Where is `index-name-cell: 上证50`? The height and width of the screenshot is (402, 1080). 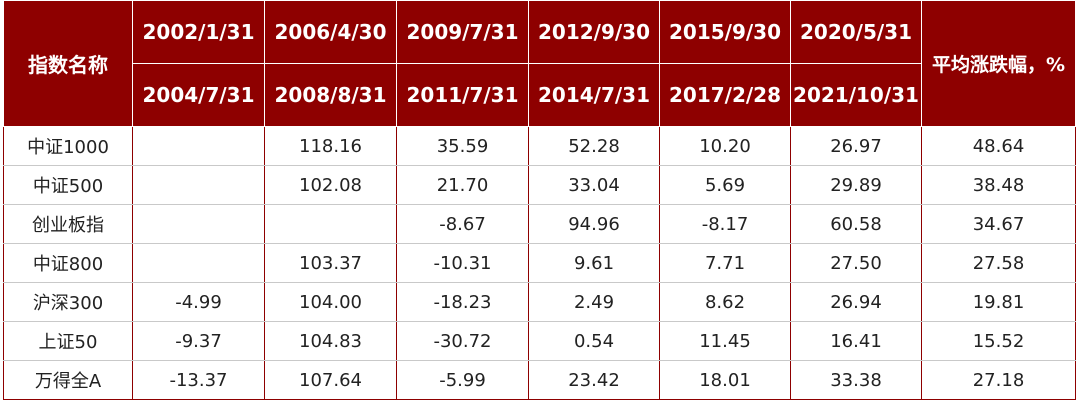
index-name-cell: 上证50 is located at coordinates (68, 341).